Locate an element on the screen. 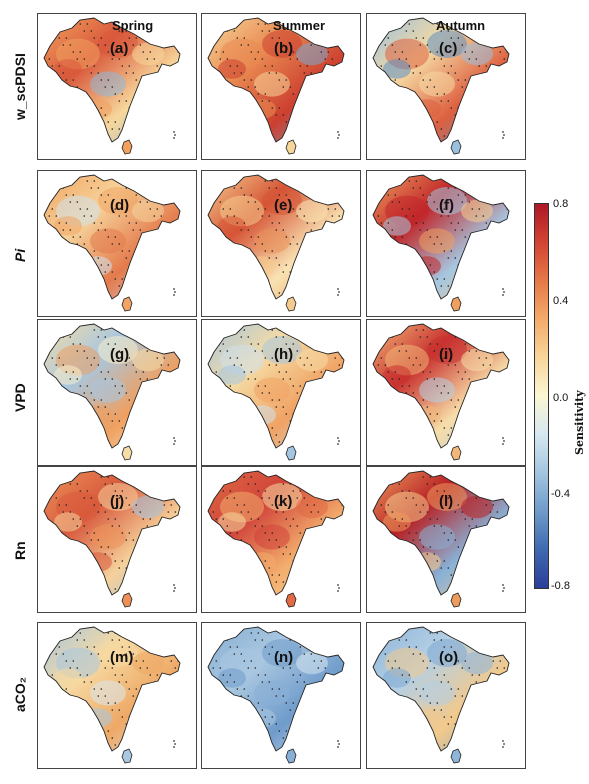 The image size is (589, 784). panel-label: (k) is located at coordinates (283, 501).